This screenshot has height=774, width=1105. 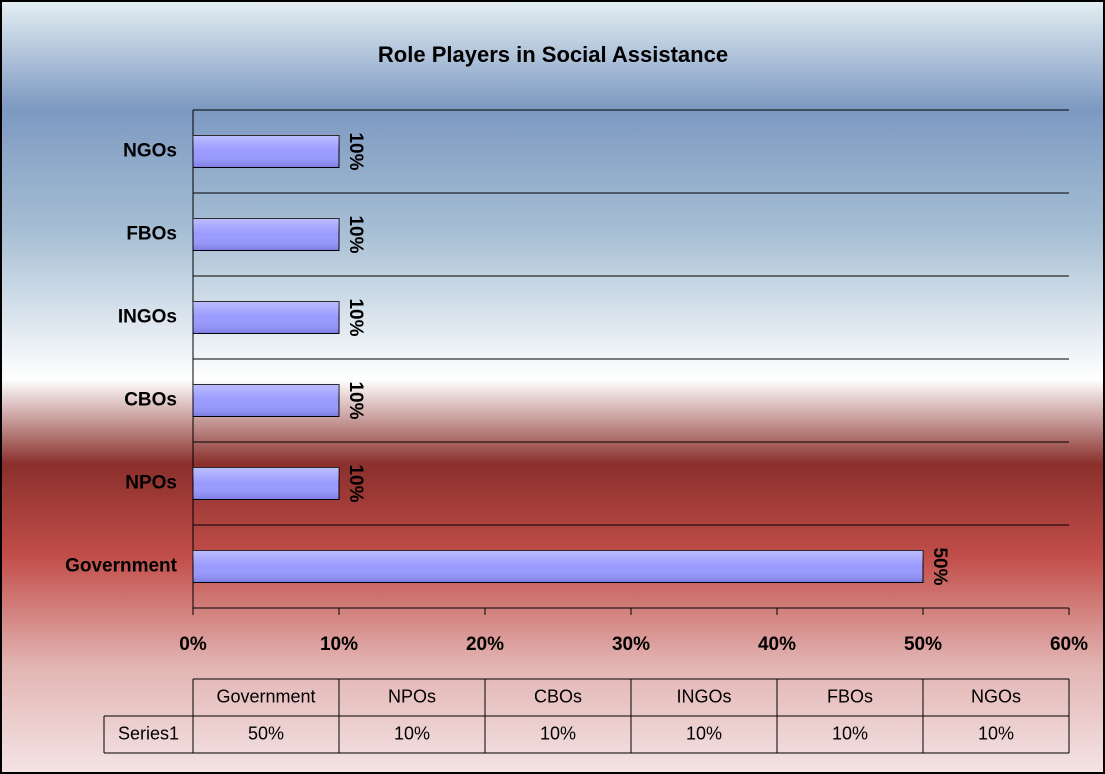 I want to click on table-header: CBOs, so click(x=558, y=696).